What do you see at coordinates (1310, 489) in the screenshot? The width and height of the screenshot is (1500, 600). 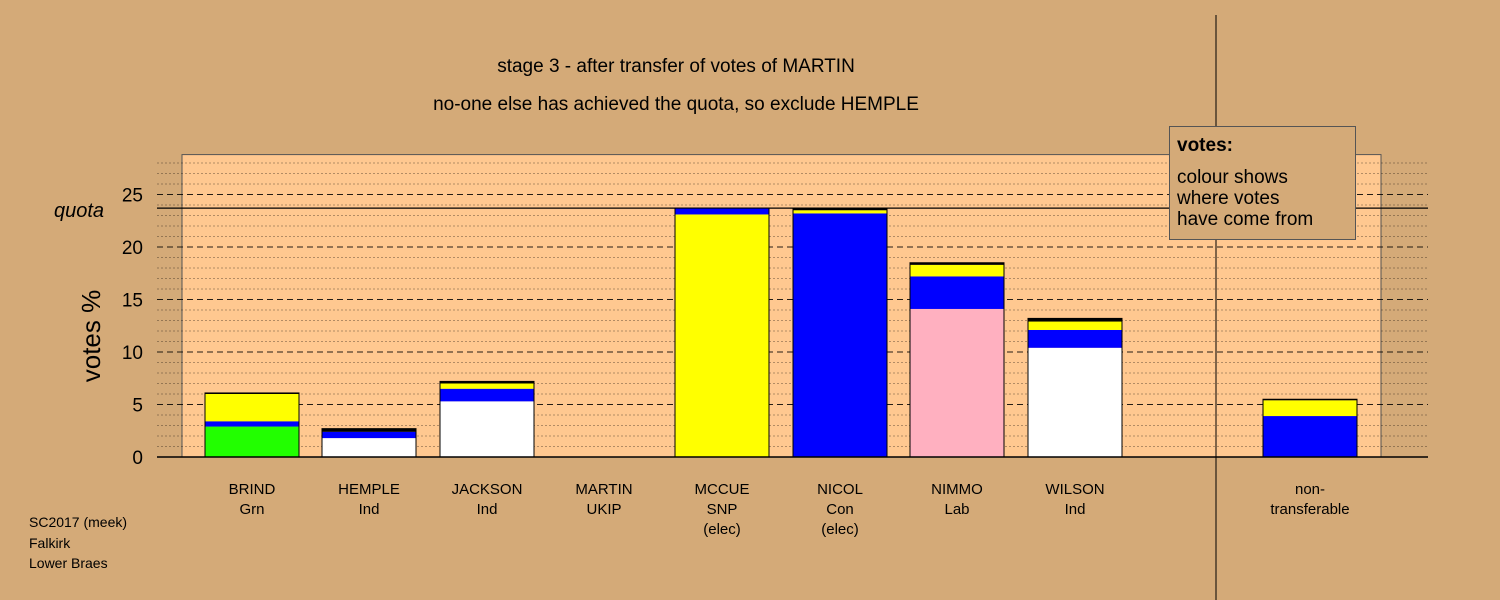 I see `x-tick-label: non-` at bounding box center [1310, 489].